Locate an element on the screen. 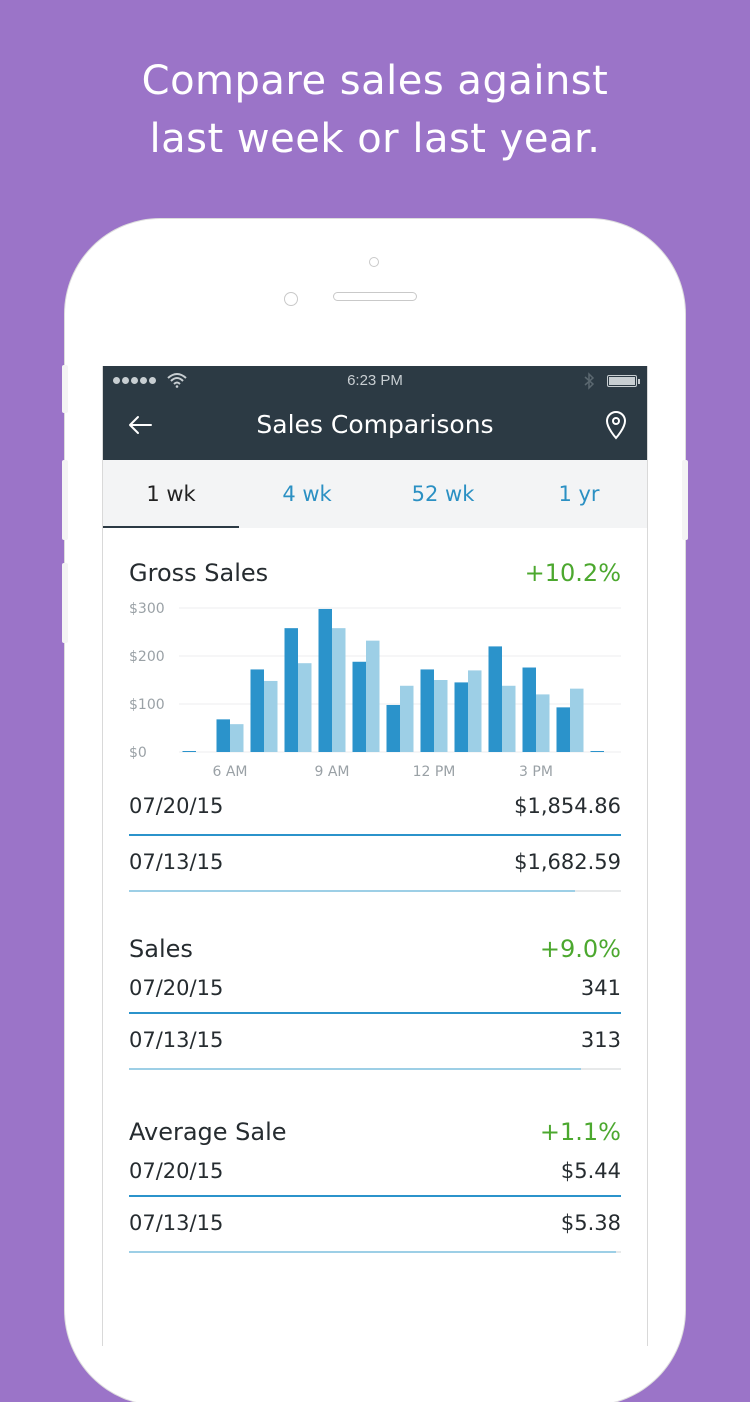  tab-52-wk: 52 wk is located at coordinates (443, 494).